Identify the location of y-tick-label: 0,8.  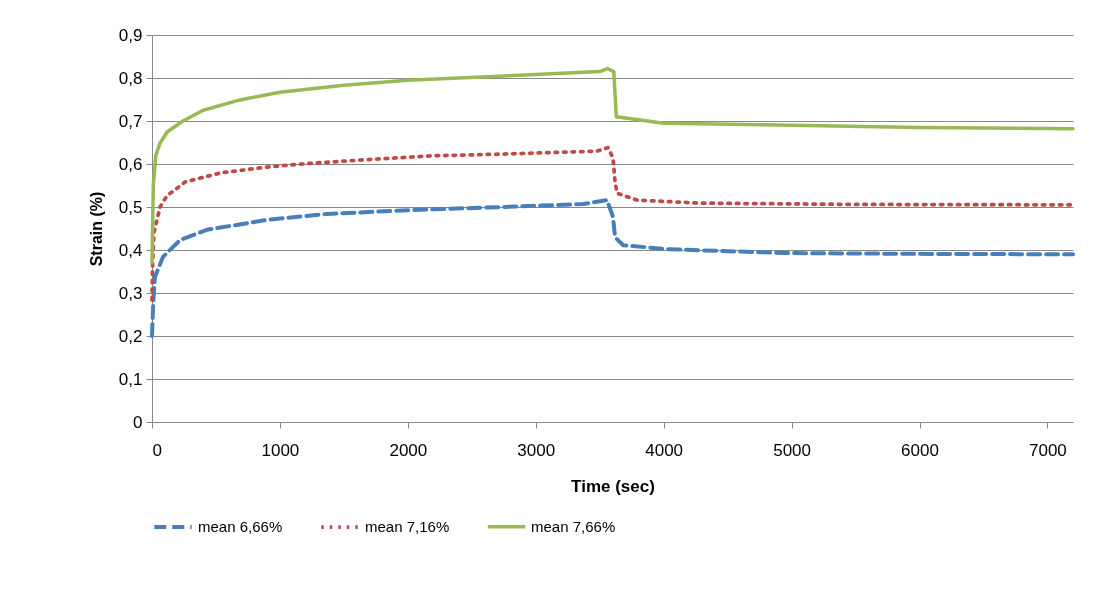
(130, 78).